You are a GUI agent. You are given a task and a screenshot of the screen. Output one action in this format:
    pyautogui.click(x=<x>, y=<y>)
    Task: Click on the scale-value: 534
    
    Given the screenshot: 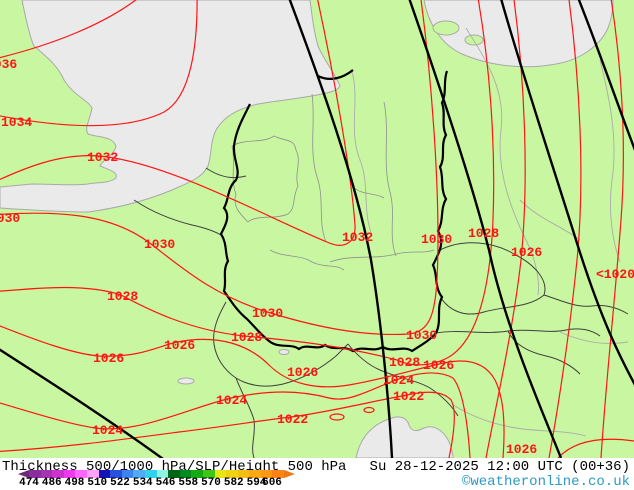 What is the action you would take?
    pyautogui.click(x=142, y=483)
    